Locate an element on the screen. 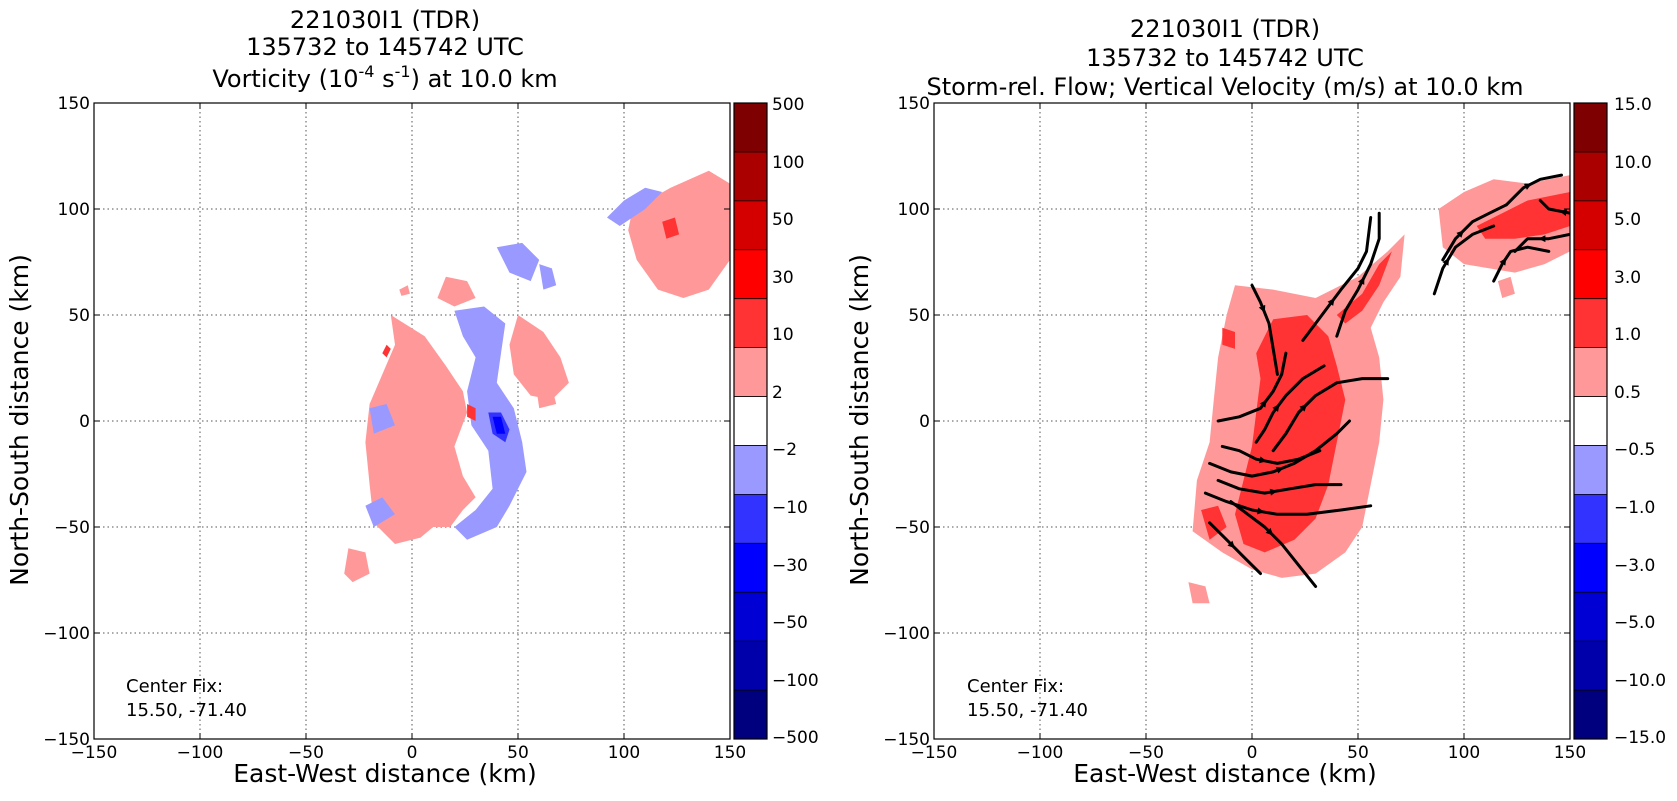  colorbar-label: −500 is located at coordinates (795, 738).